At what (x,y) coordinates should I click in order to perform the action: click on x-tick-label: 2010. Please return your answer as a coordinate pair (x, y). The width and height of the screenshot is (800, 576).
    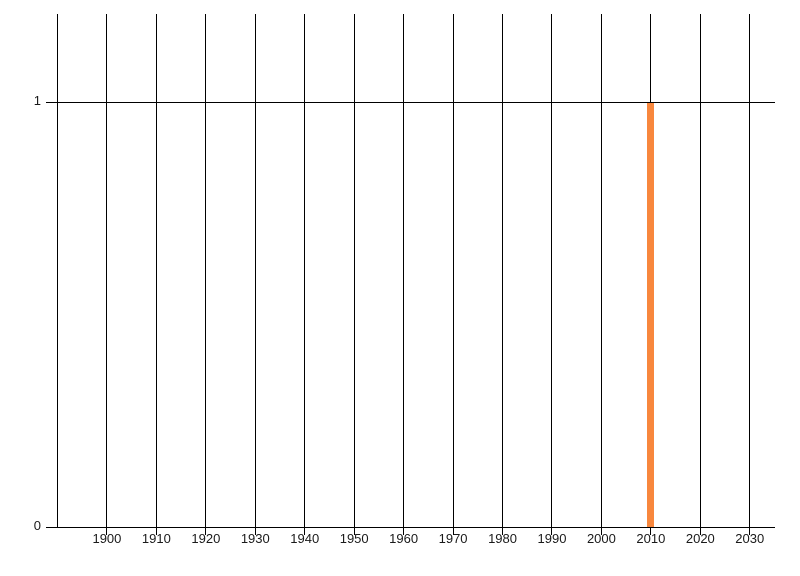
    Looking at the image, I should click on (651, 538).